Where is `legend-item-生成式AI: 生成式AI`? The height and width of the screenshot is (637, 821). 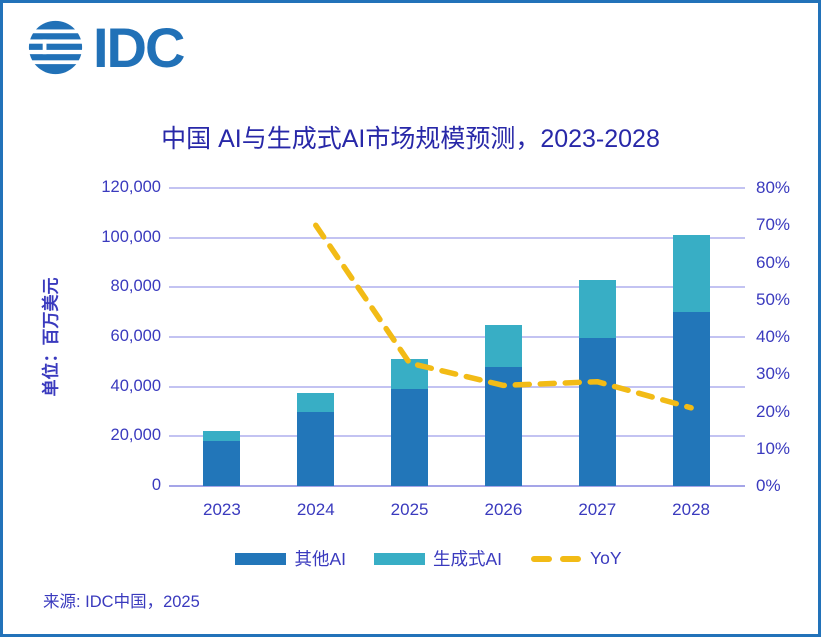
legend-item-生成式AI: 生成式AI is located at coordinates (438, 558).